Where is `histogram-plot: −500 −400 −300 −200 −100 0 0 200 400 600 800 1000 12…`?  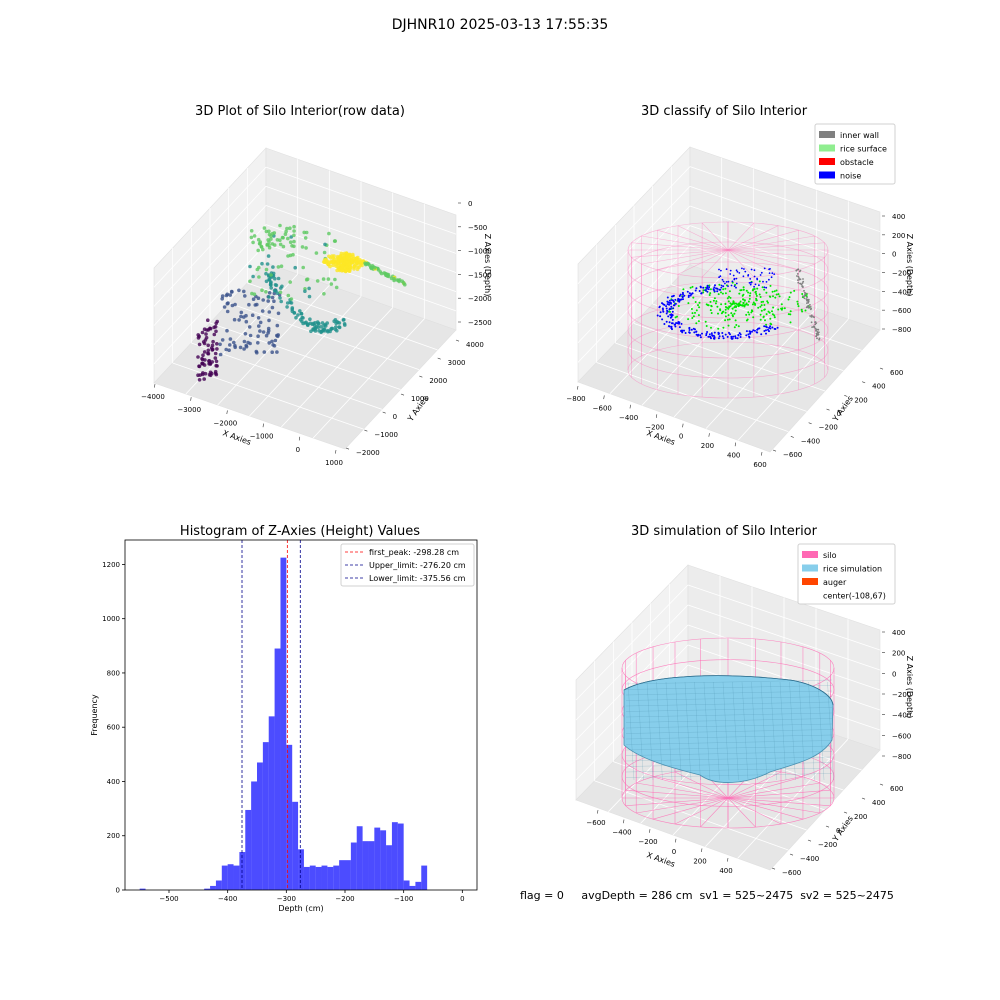
histogram-plot: −500 −400 −300 −200 −100 0 0 200 400 600 800 1000 12… is located at coordinates (284, 726).